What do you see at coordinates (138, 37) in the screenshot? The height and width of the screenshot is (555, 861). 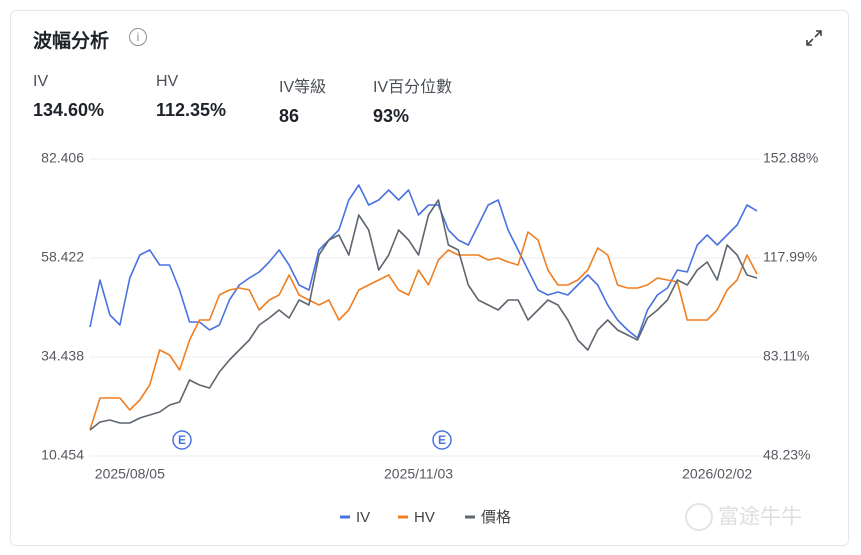 I see `info-icon: i` at bounding box center [138, 37].